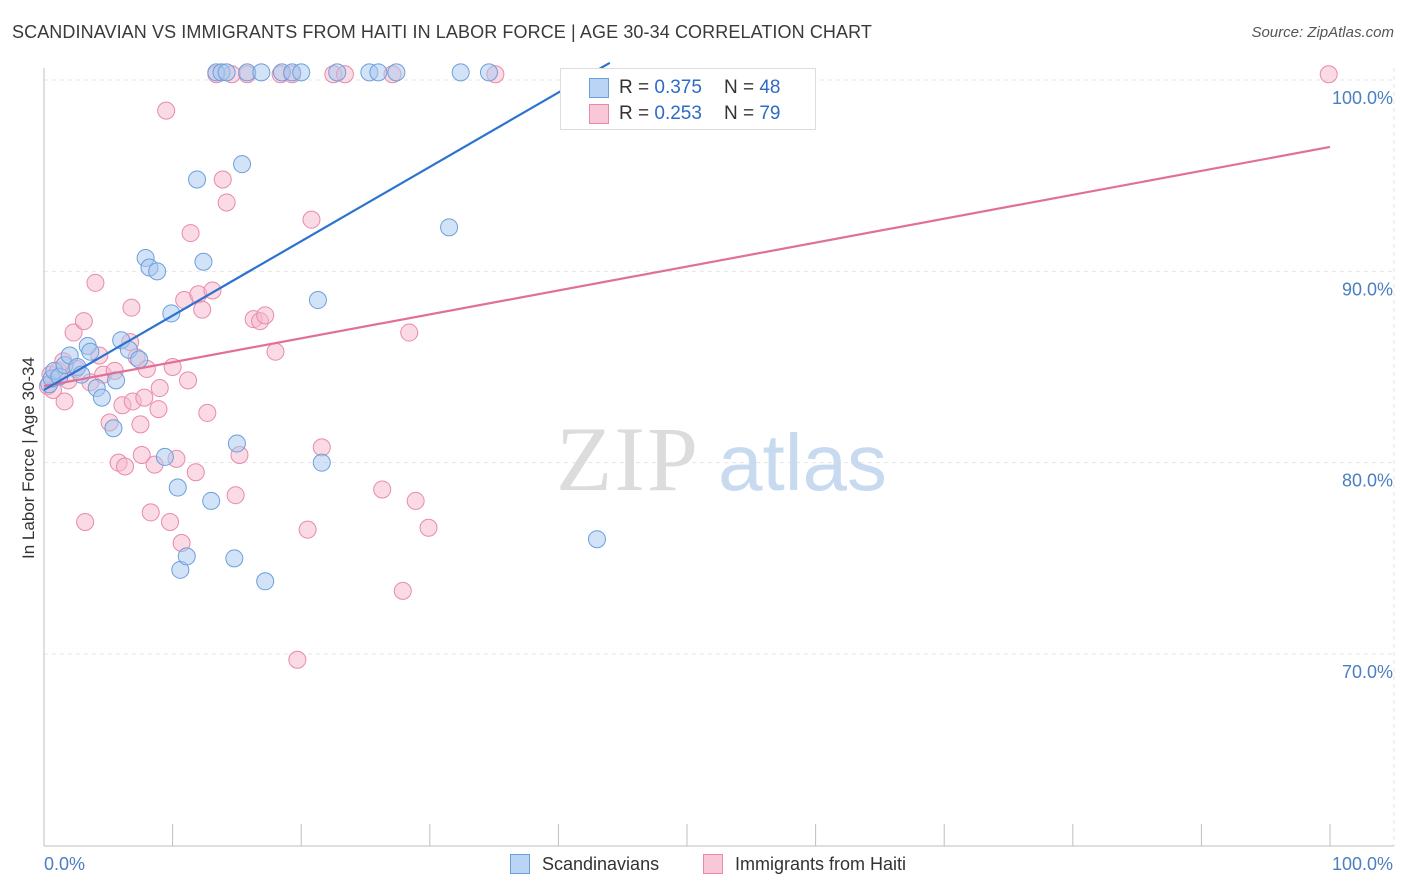 This screenshot has width=1406, height=892. I want to click on legend-row-scandinavians: R = 0.375 N = 48, so click(684, 88).